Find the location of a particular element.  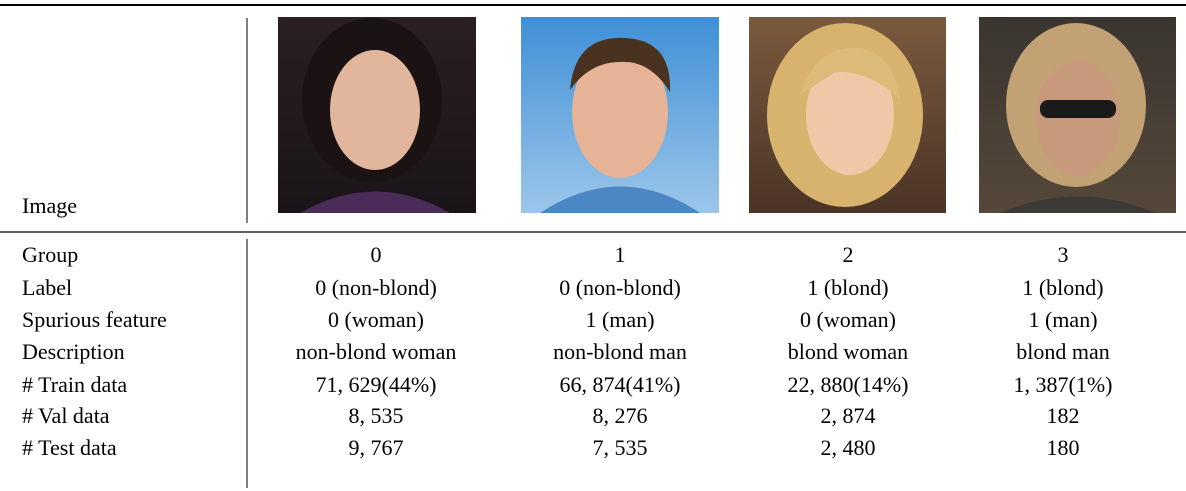

cell: 1, 387(1%) is located at coordinates (1063, 384).